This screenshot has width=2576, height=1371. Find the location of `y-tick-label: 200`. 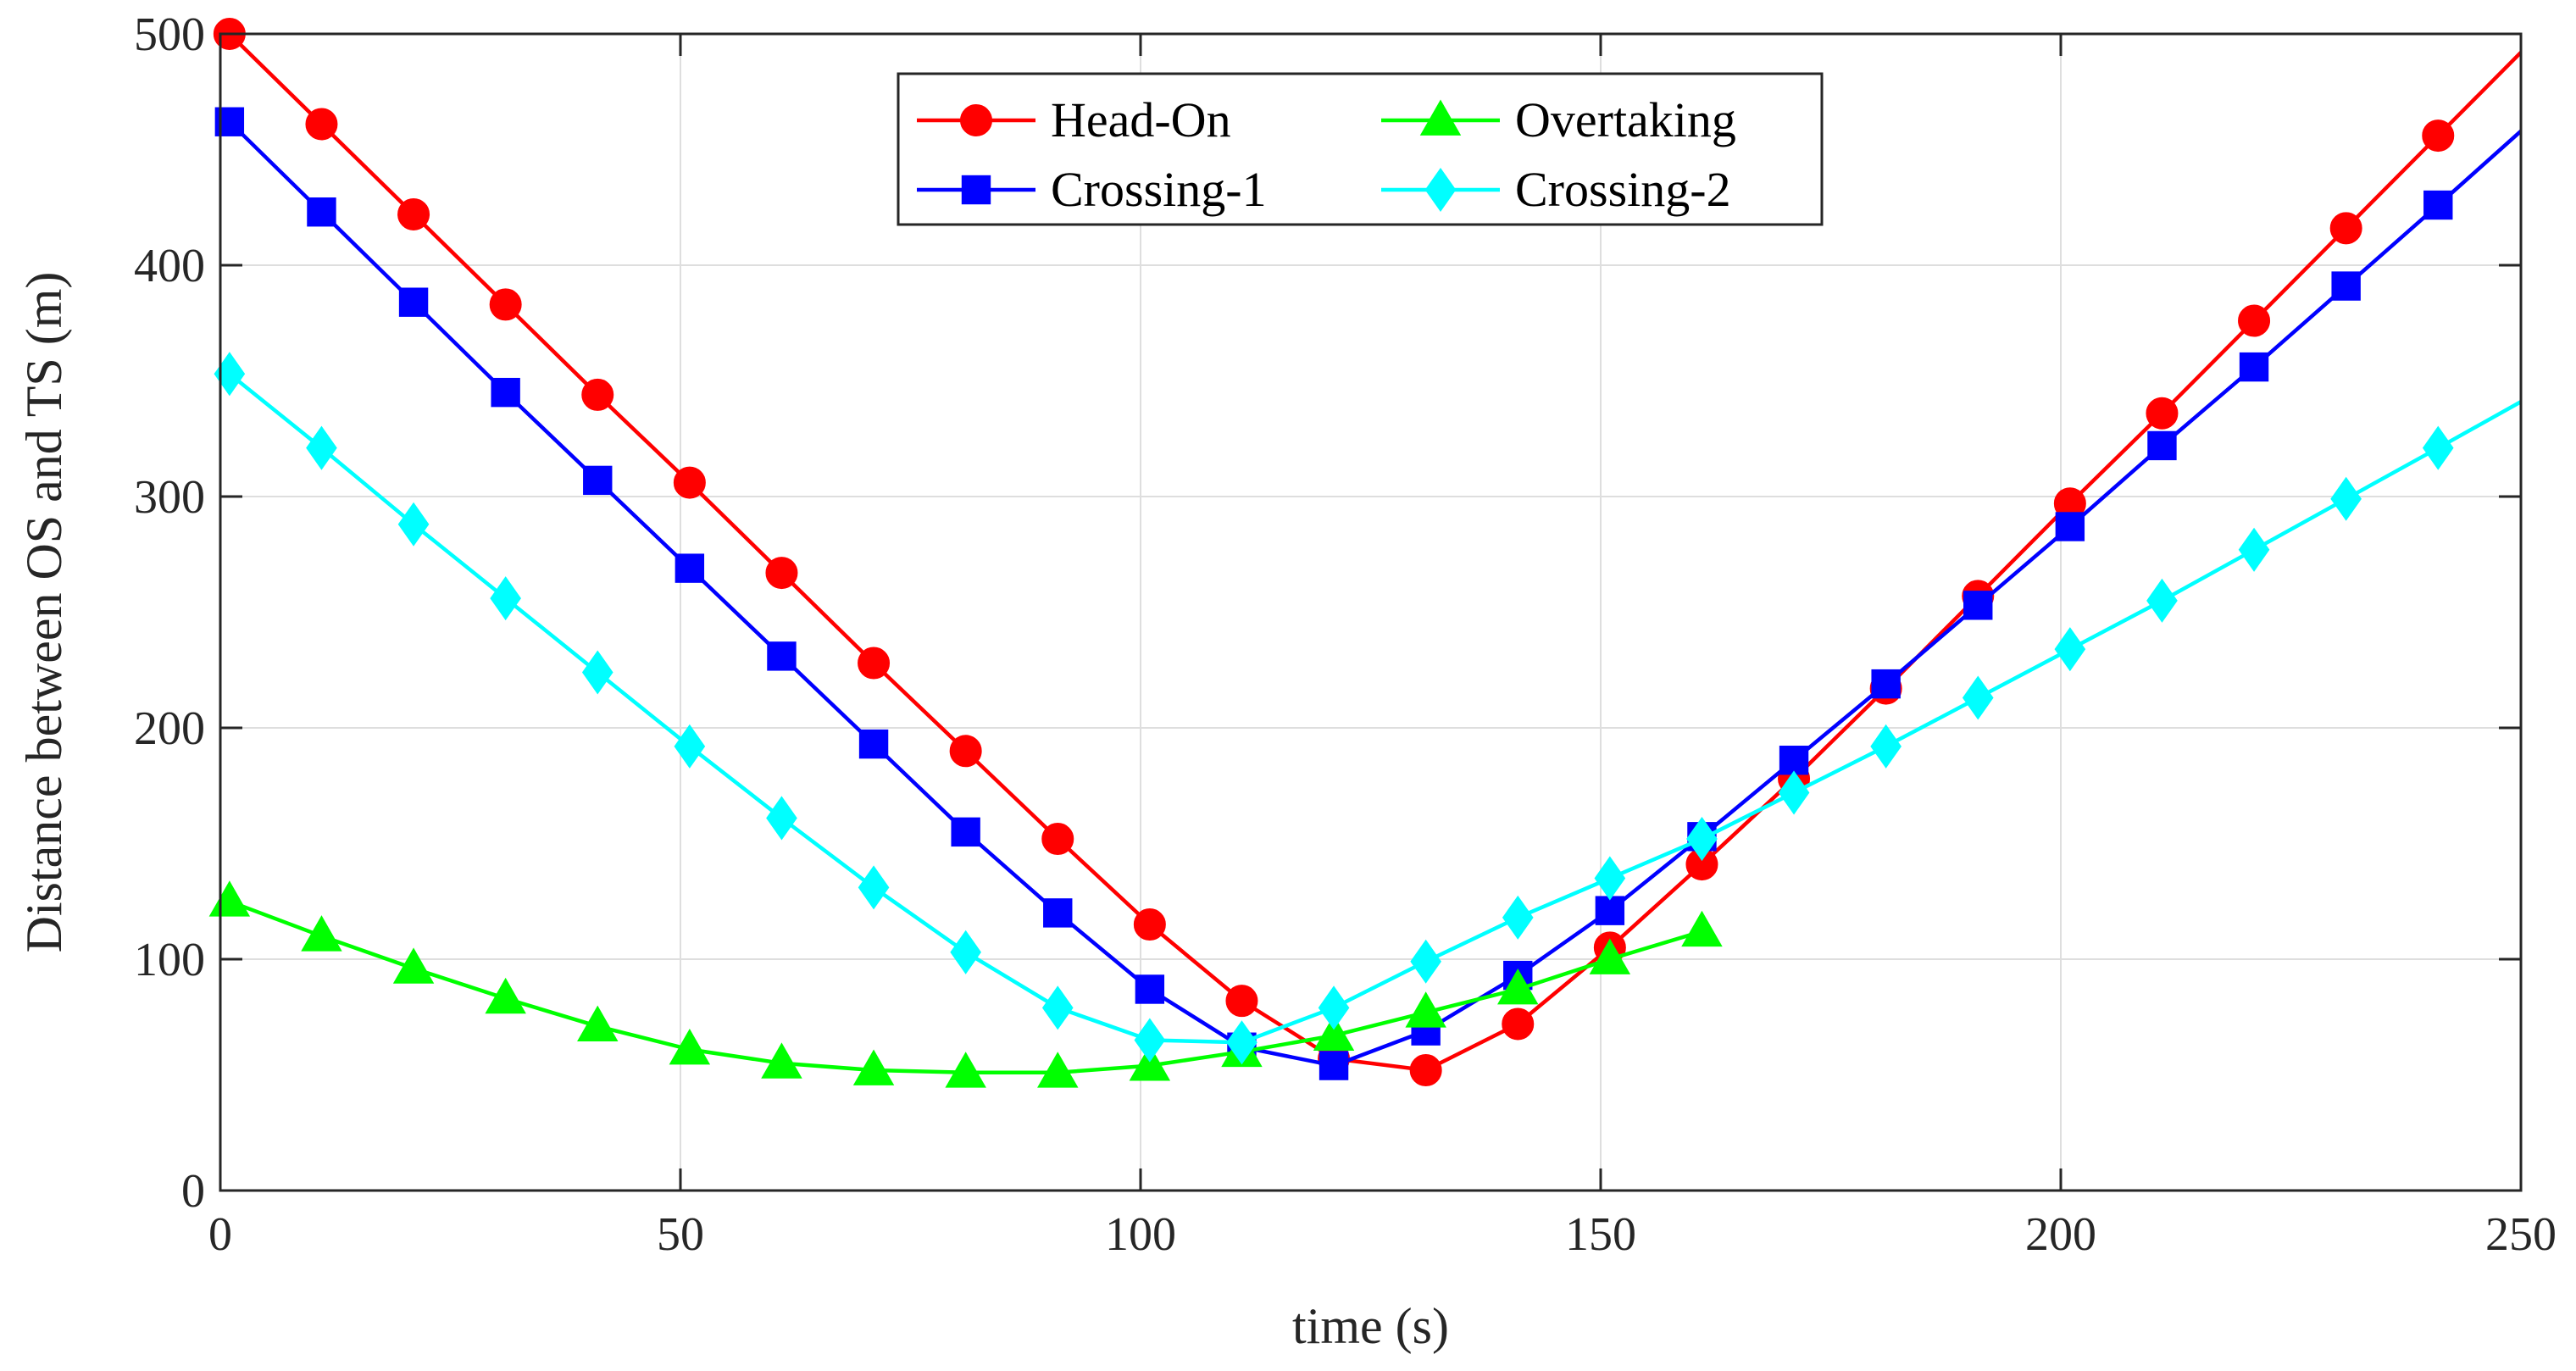

y-tick-label: 200 is located at coordinates (169, 728).